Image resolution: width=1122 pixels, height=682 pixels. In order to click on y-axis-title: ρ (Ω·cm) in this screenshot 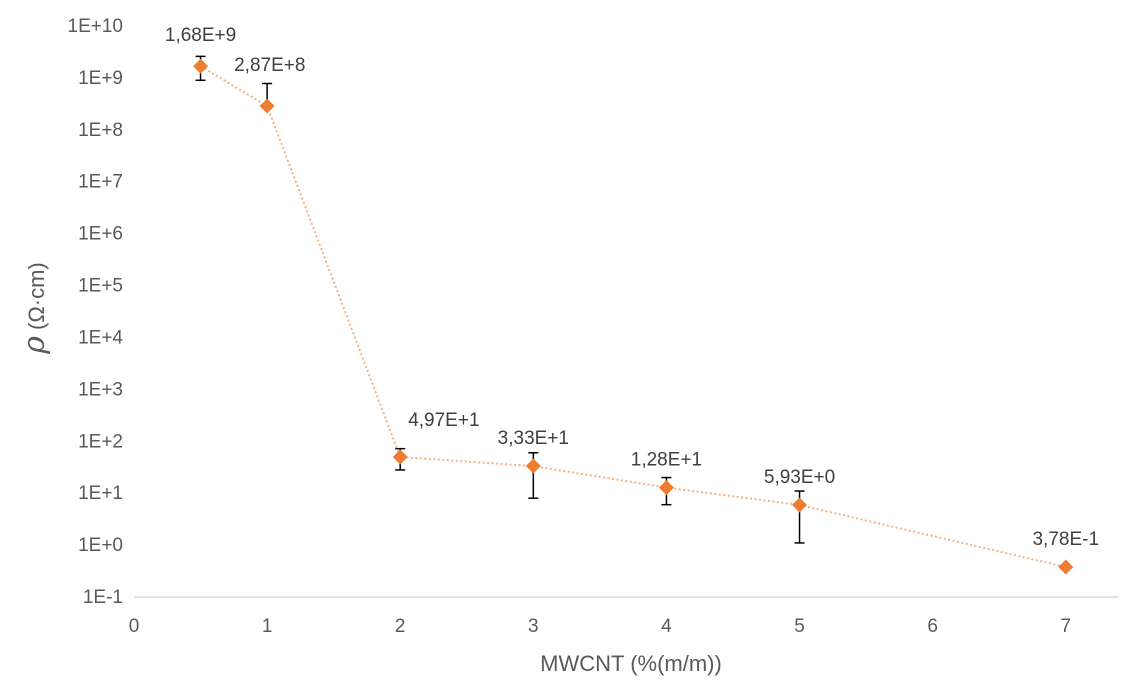, I will do `click(34, 308)`.